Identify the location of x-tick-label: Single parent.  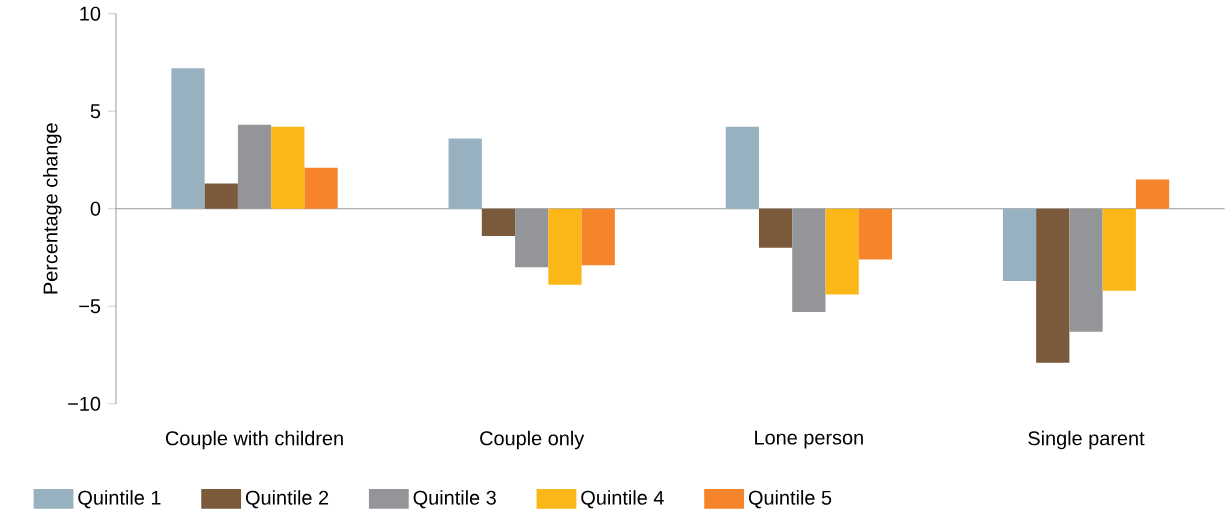
(1086, 440).